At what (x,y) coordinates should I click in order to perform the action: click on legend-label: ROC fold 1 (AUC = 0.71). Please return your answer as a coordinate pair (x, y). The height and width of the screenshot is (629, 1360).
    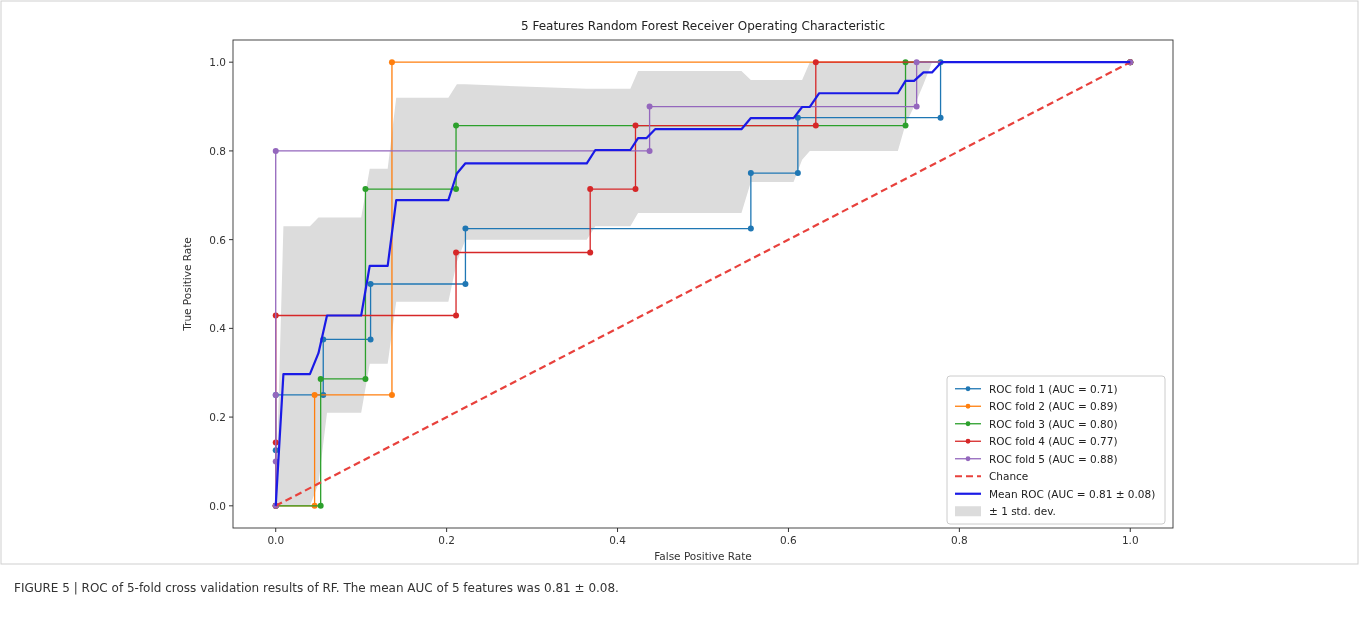
    Looking at the image, I should click on (1053, 388).